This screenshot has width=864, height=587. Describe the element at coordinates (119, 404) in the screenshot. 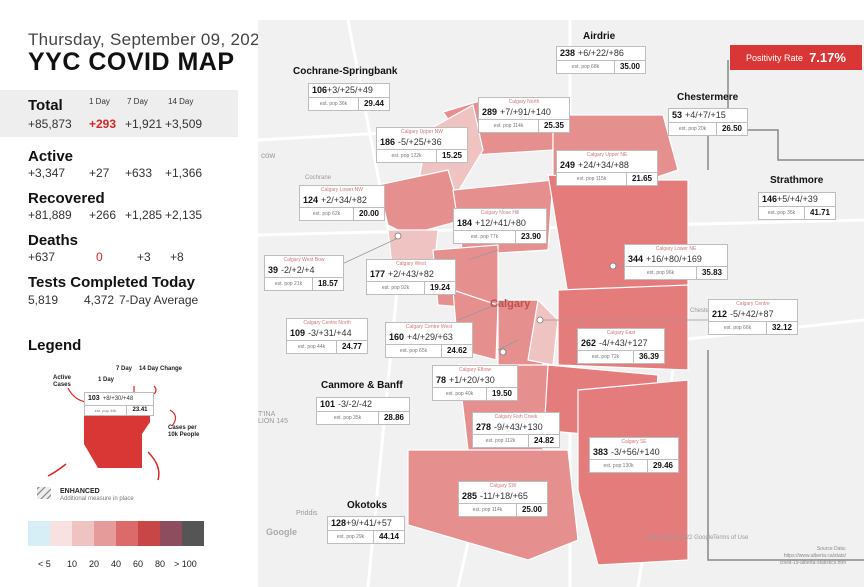

I see `legend-example-card: 103 +8/+30/+48 est. pop 44k 23.41` at that location.